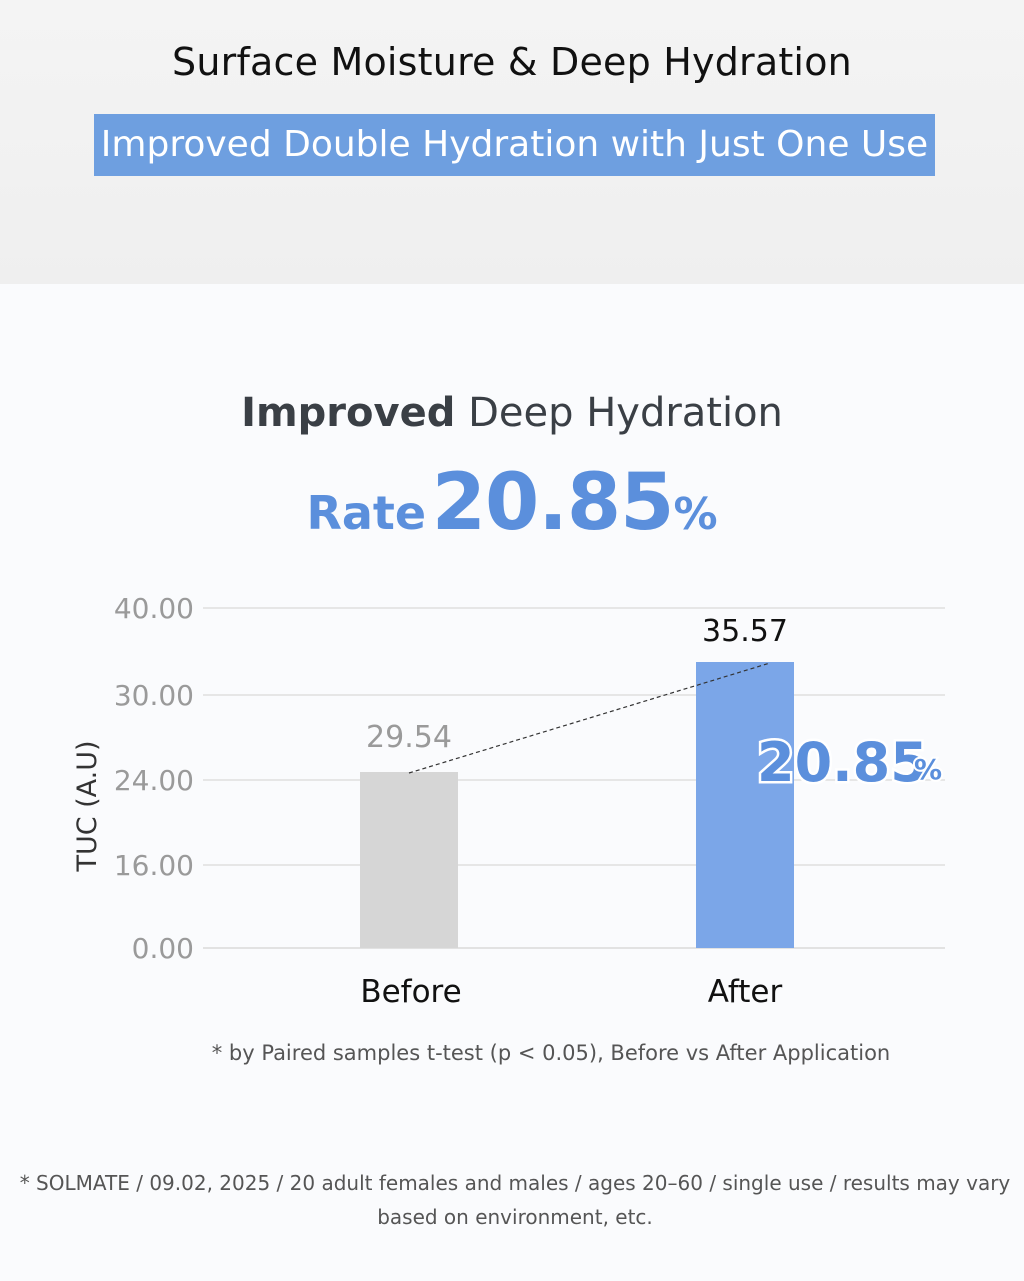  I want to click on rate-number: 20.85, so click(553, 503).